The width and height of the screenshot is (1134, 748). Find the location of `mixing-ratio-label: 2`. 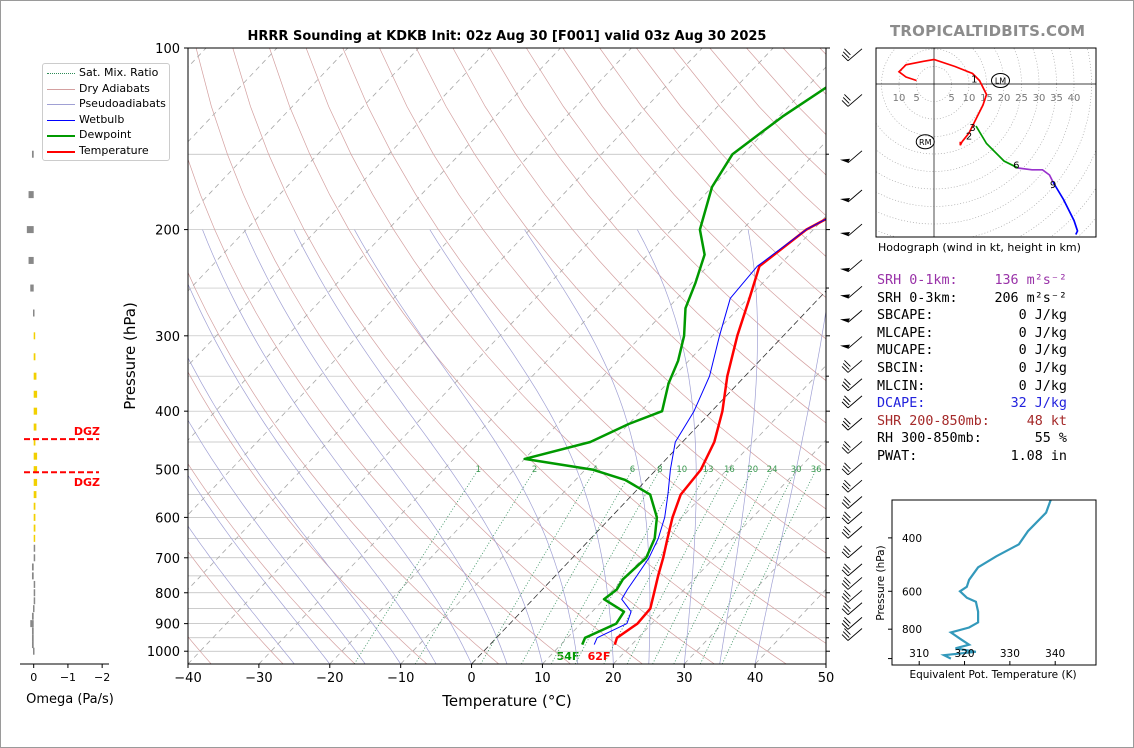

mixing-ratio-label: 2 is located at coordinates (534, 470).